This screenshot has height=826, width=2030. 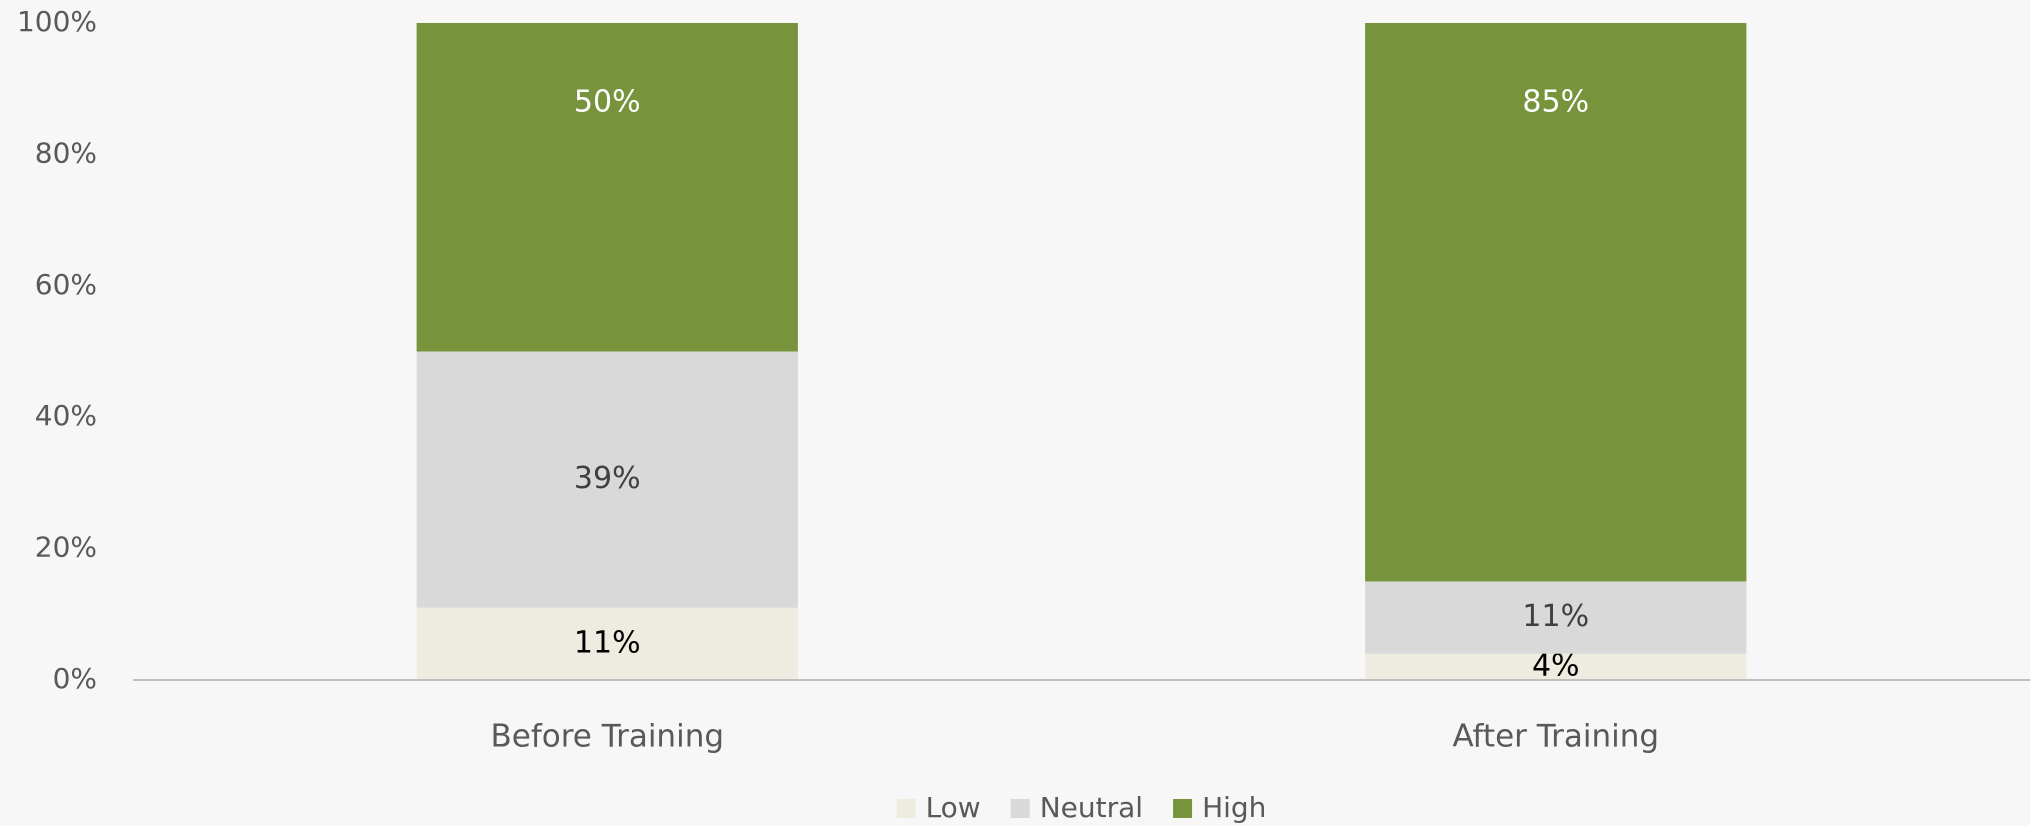 What do you see at coordinates (953, 807) in the screenshot?
I see `legend-label: Low` at bounding box center [953, 807].